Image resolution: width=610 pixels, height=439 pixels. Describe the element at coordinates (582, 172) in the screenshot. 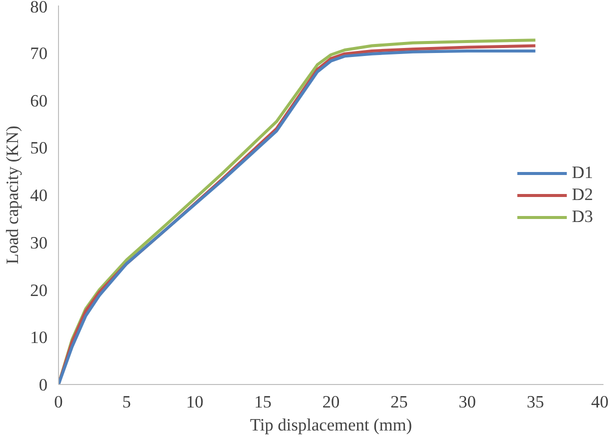

I see `legend-label: D1` at that location.